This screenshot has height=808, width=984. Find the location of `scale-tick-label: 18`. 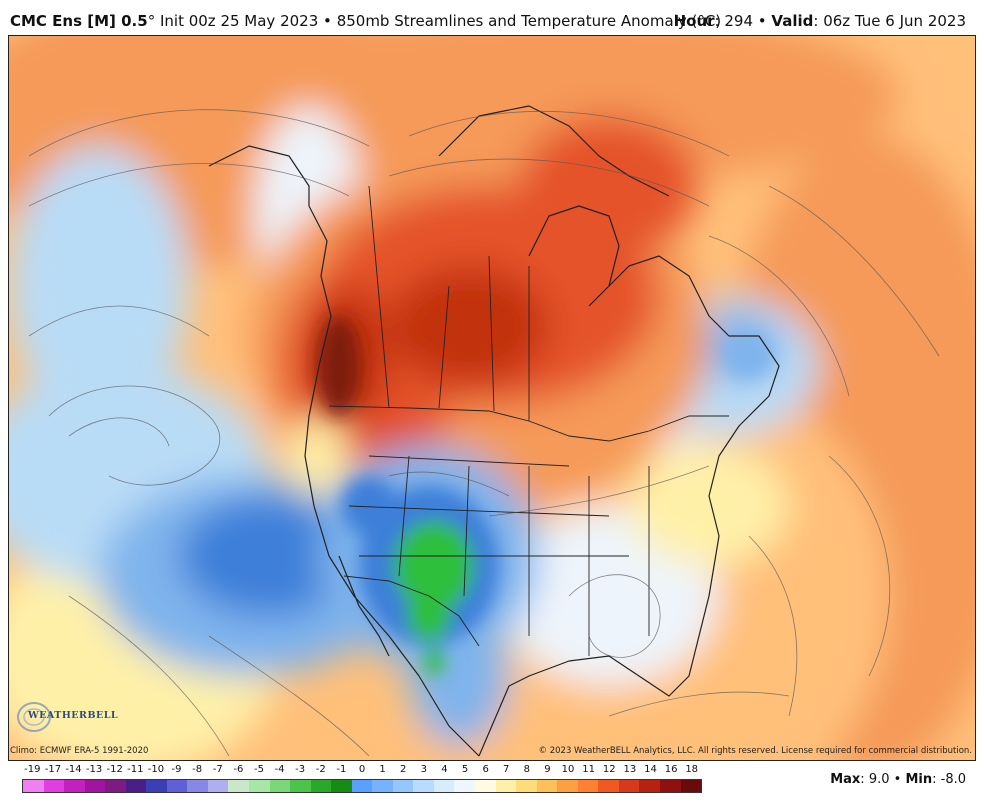

scale-tick-label: 18 is located at coordinates (692, 769).